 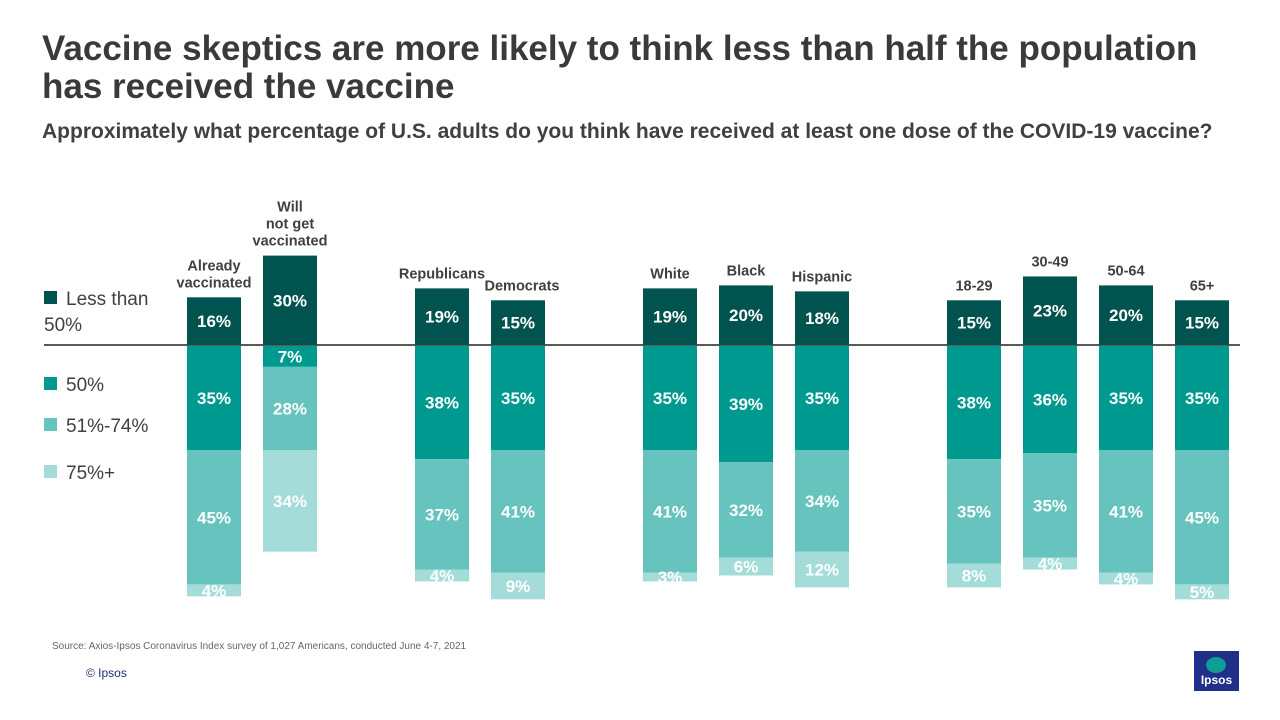 I want to click on category-label: not get, so click(x=290, y=225).